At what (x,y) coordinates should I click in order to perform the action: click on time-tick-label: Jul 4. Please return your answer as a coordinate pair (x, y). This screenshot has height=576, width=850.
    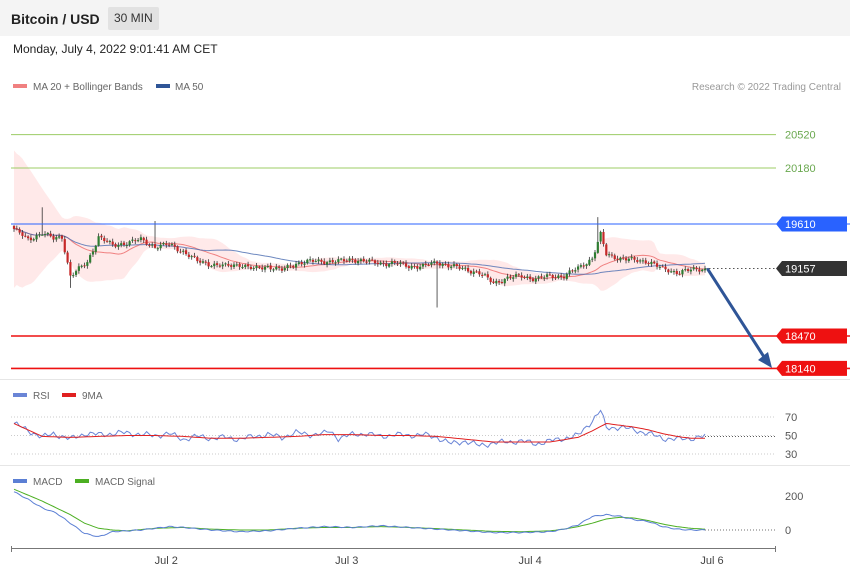
    Looking at the image, I should click on (530, 561).